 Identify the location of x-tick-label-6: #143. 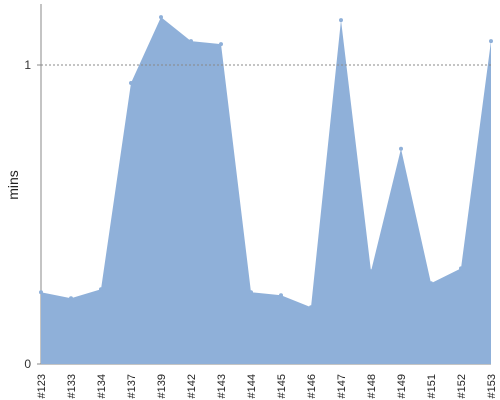
(222, 386).